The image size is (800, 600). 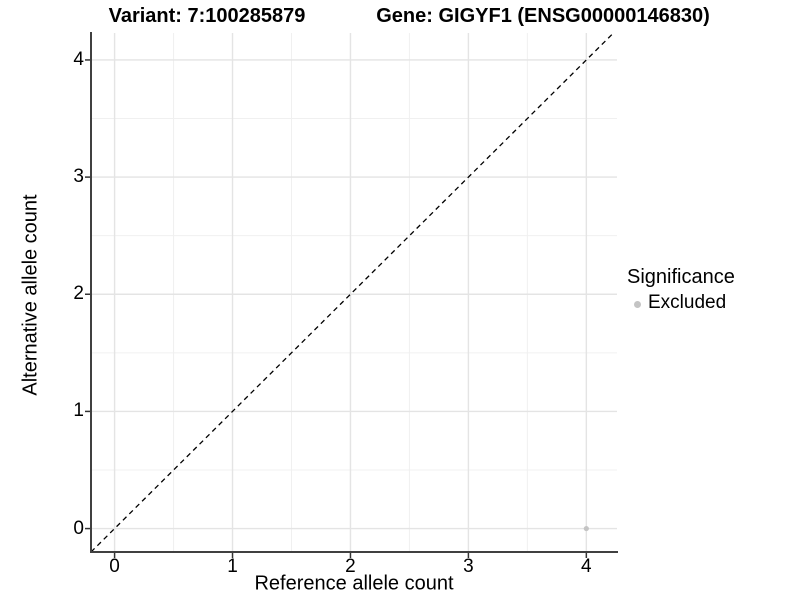 I want to click on x-tick-label: 0, so click(x=114, y=566).